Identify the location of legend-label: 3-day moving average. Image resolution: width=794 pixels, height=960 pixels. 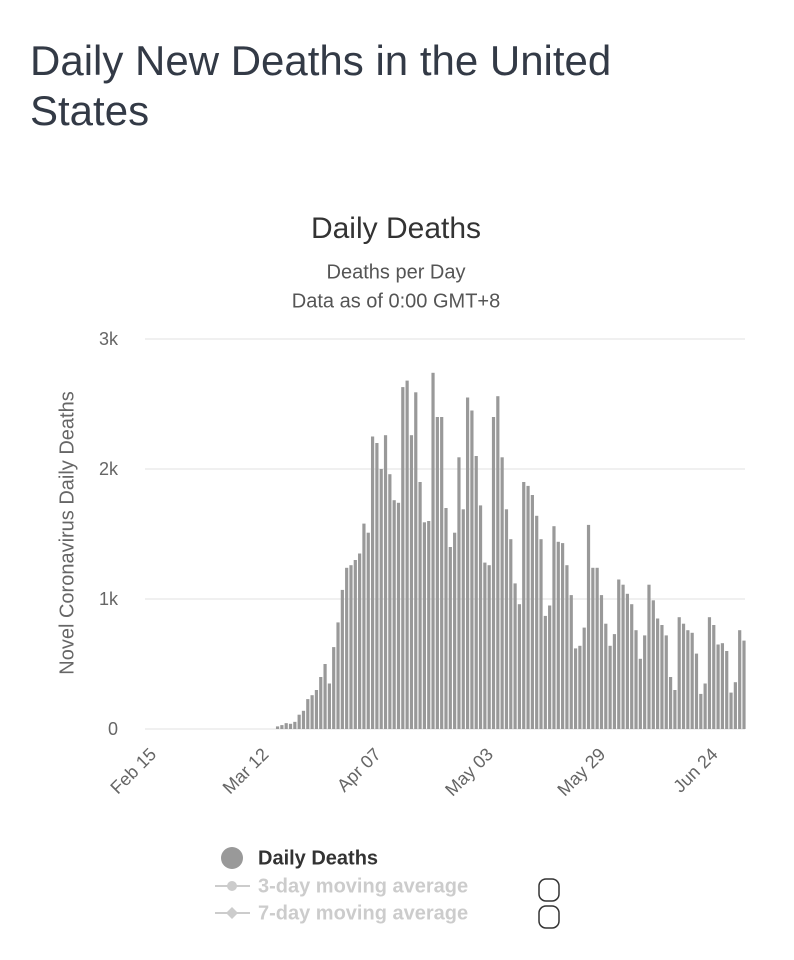
(363, 886).